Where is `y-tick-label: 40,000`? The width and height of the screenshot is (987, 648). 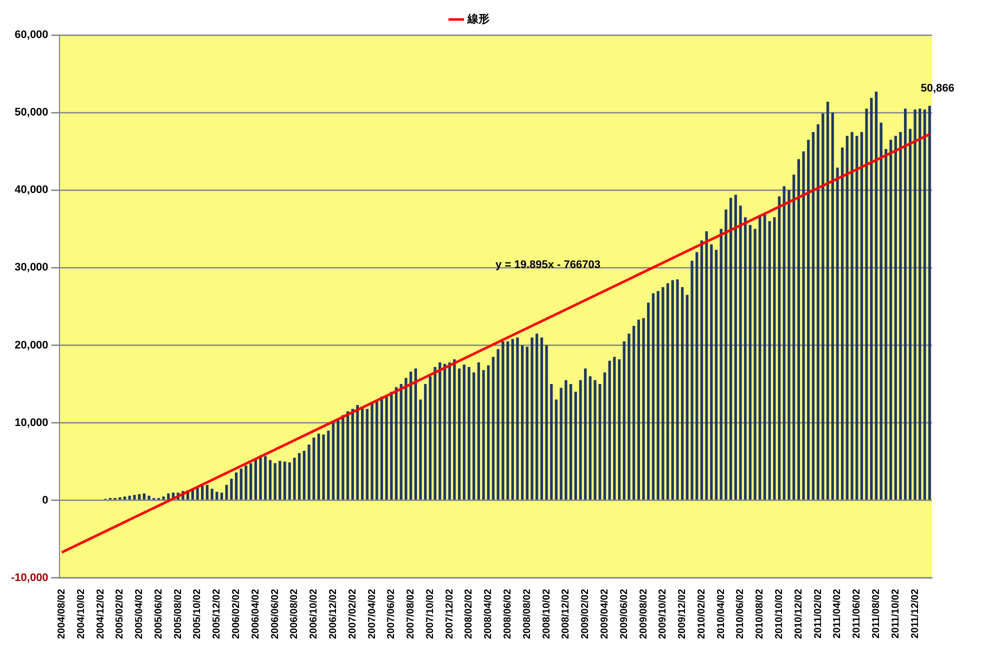
y-tick-label: 40,000 is located at coordinates (31, 190).